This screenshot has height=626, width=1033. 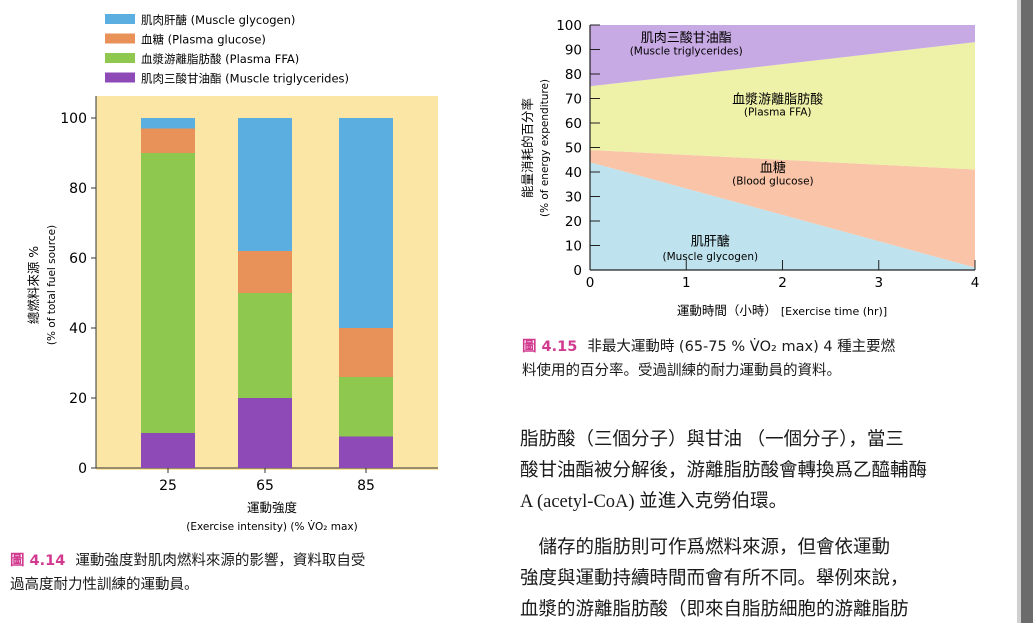 What do you see at coordinates (686, 38) in the screenshot?
I see `area-label: 肌肉三酸甘油酯` at bounding box center [686, 38].